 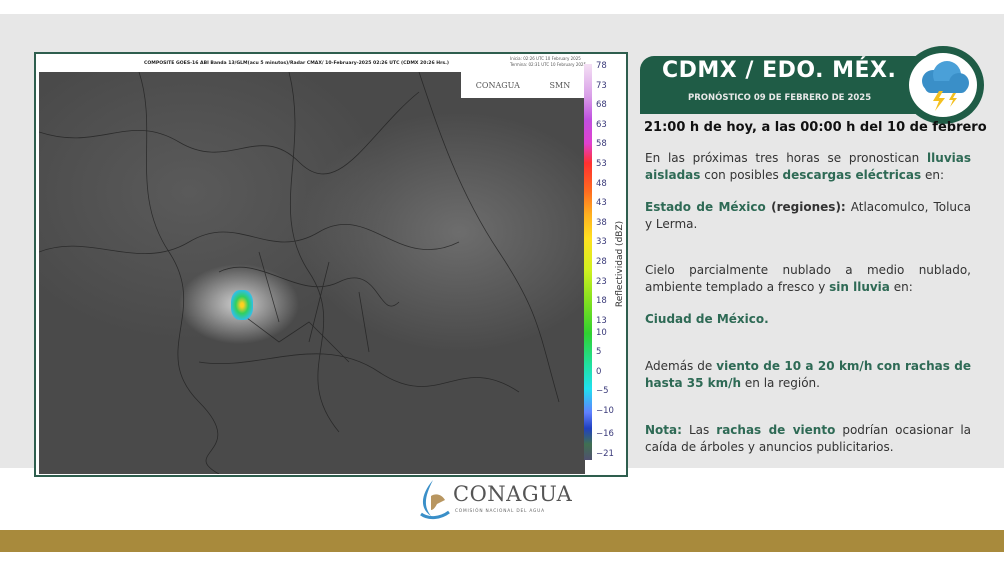 What do you see at coordinates (707, 319) in the screenshot?
I see `paragraph-cdmx: Ciudad de México.` at bounding box center [707, 319].